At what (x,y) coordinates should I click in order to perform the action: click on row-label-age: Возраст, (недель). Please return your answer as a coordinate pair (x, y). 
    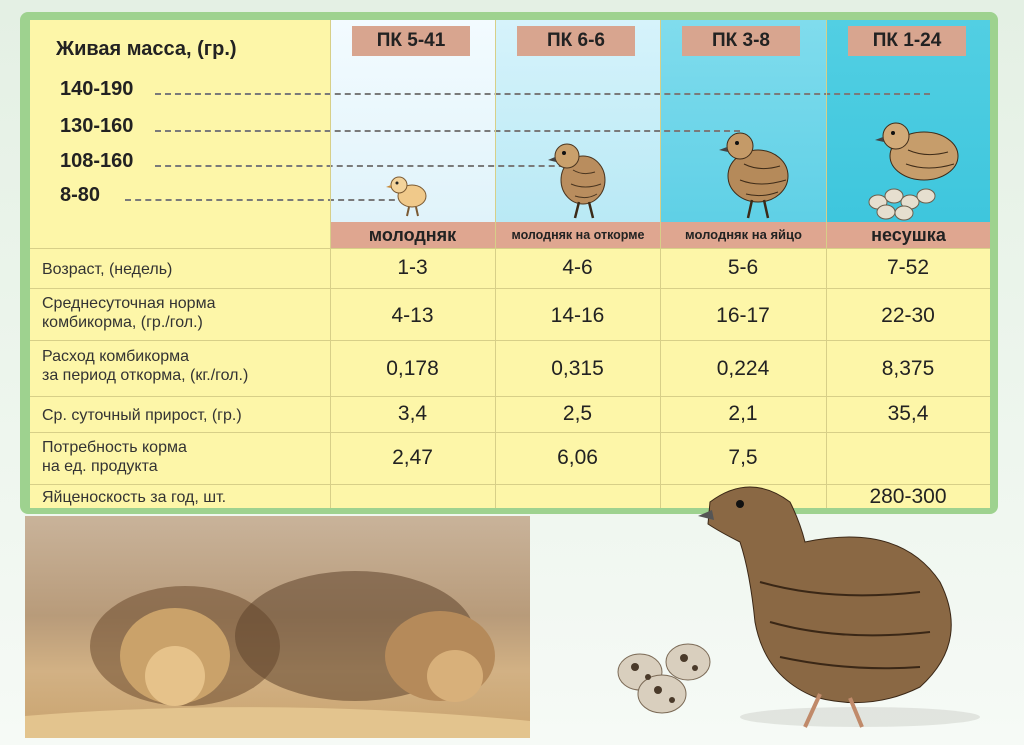
    Looking at the image, I should click on (107, 269).